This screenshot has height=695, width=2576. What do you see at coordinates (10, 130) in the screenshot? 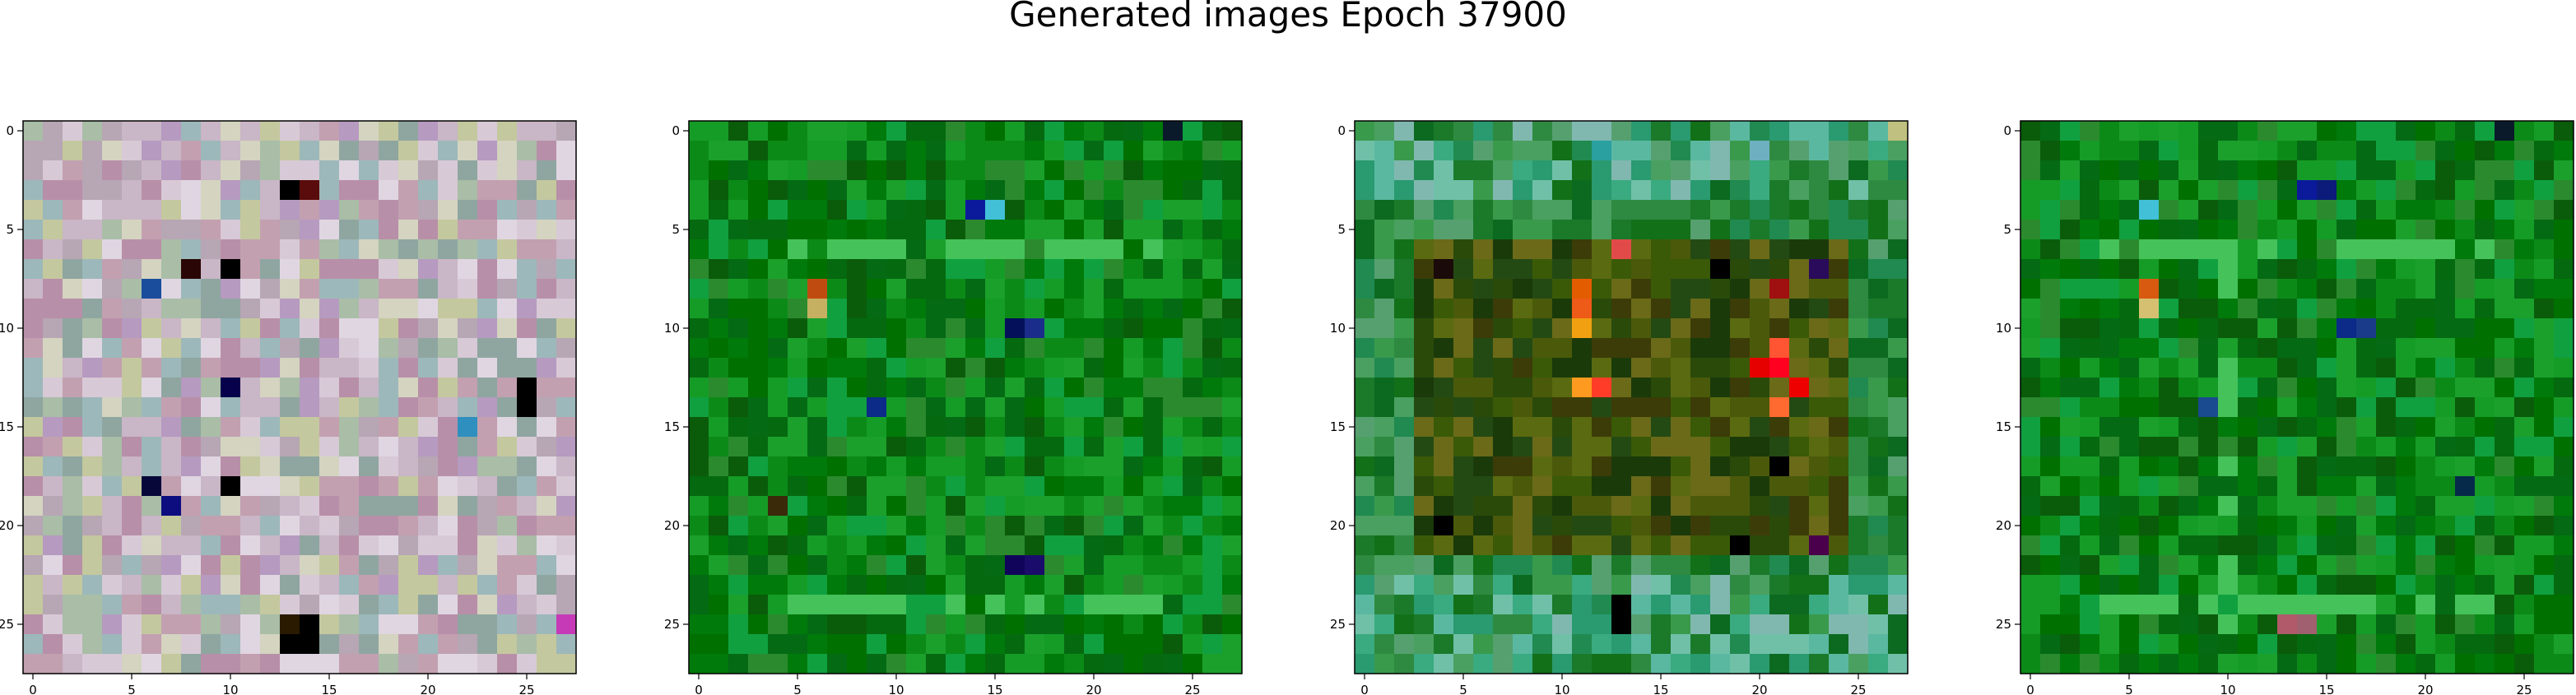
I see `y-tick-label: 0` at bounding box center [10, 130].